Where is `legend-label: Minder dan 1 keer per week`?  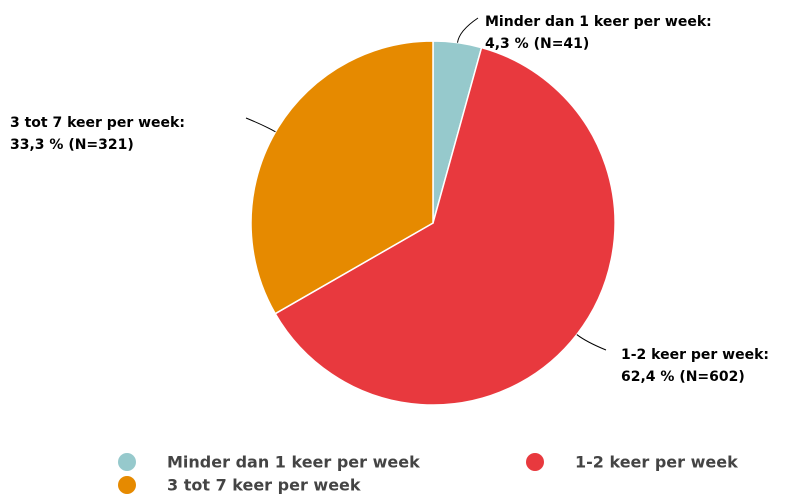
legend-label: Minder dan 1 keer per week is located at coordinates (293, 462).